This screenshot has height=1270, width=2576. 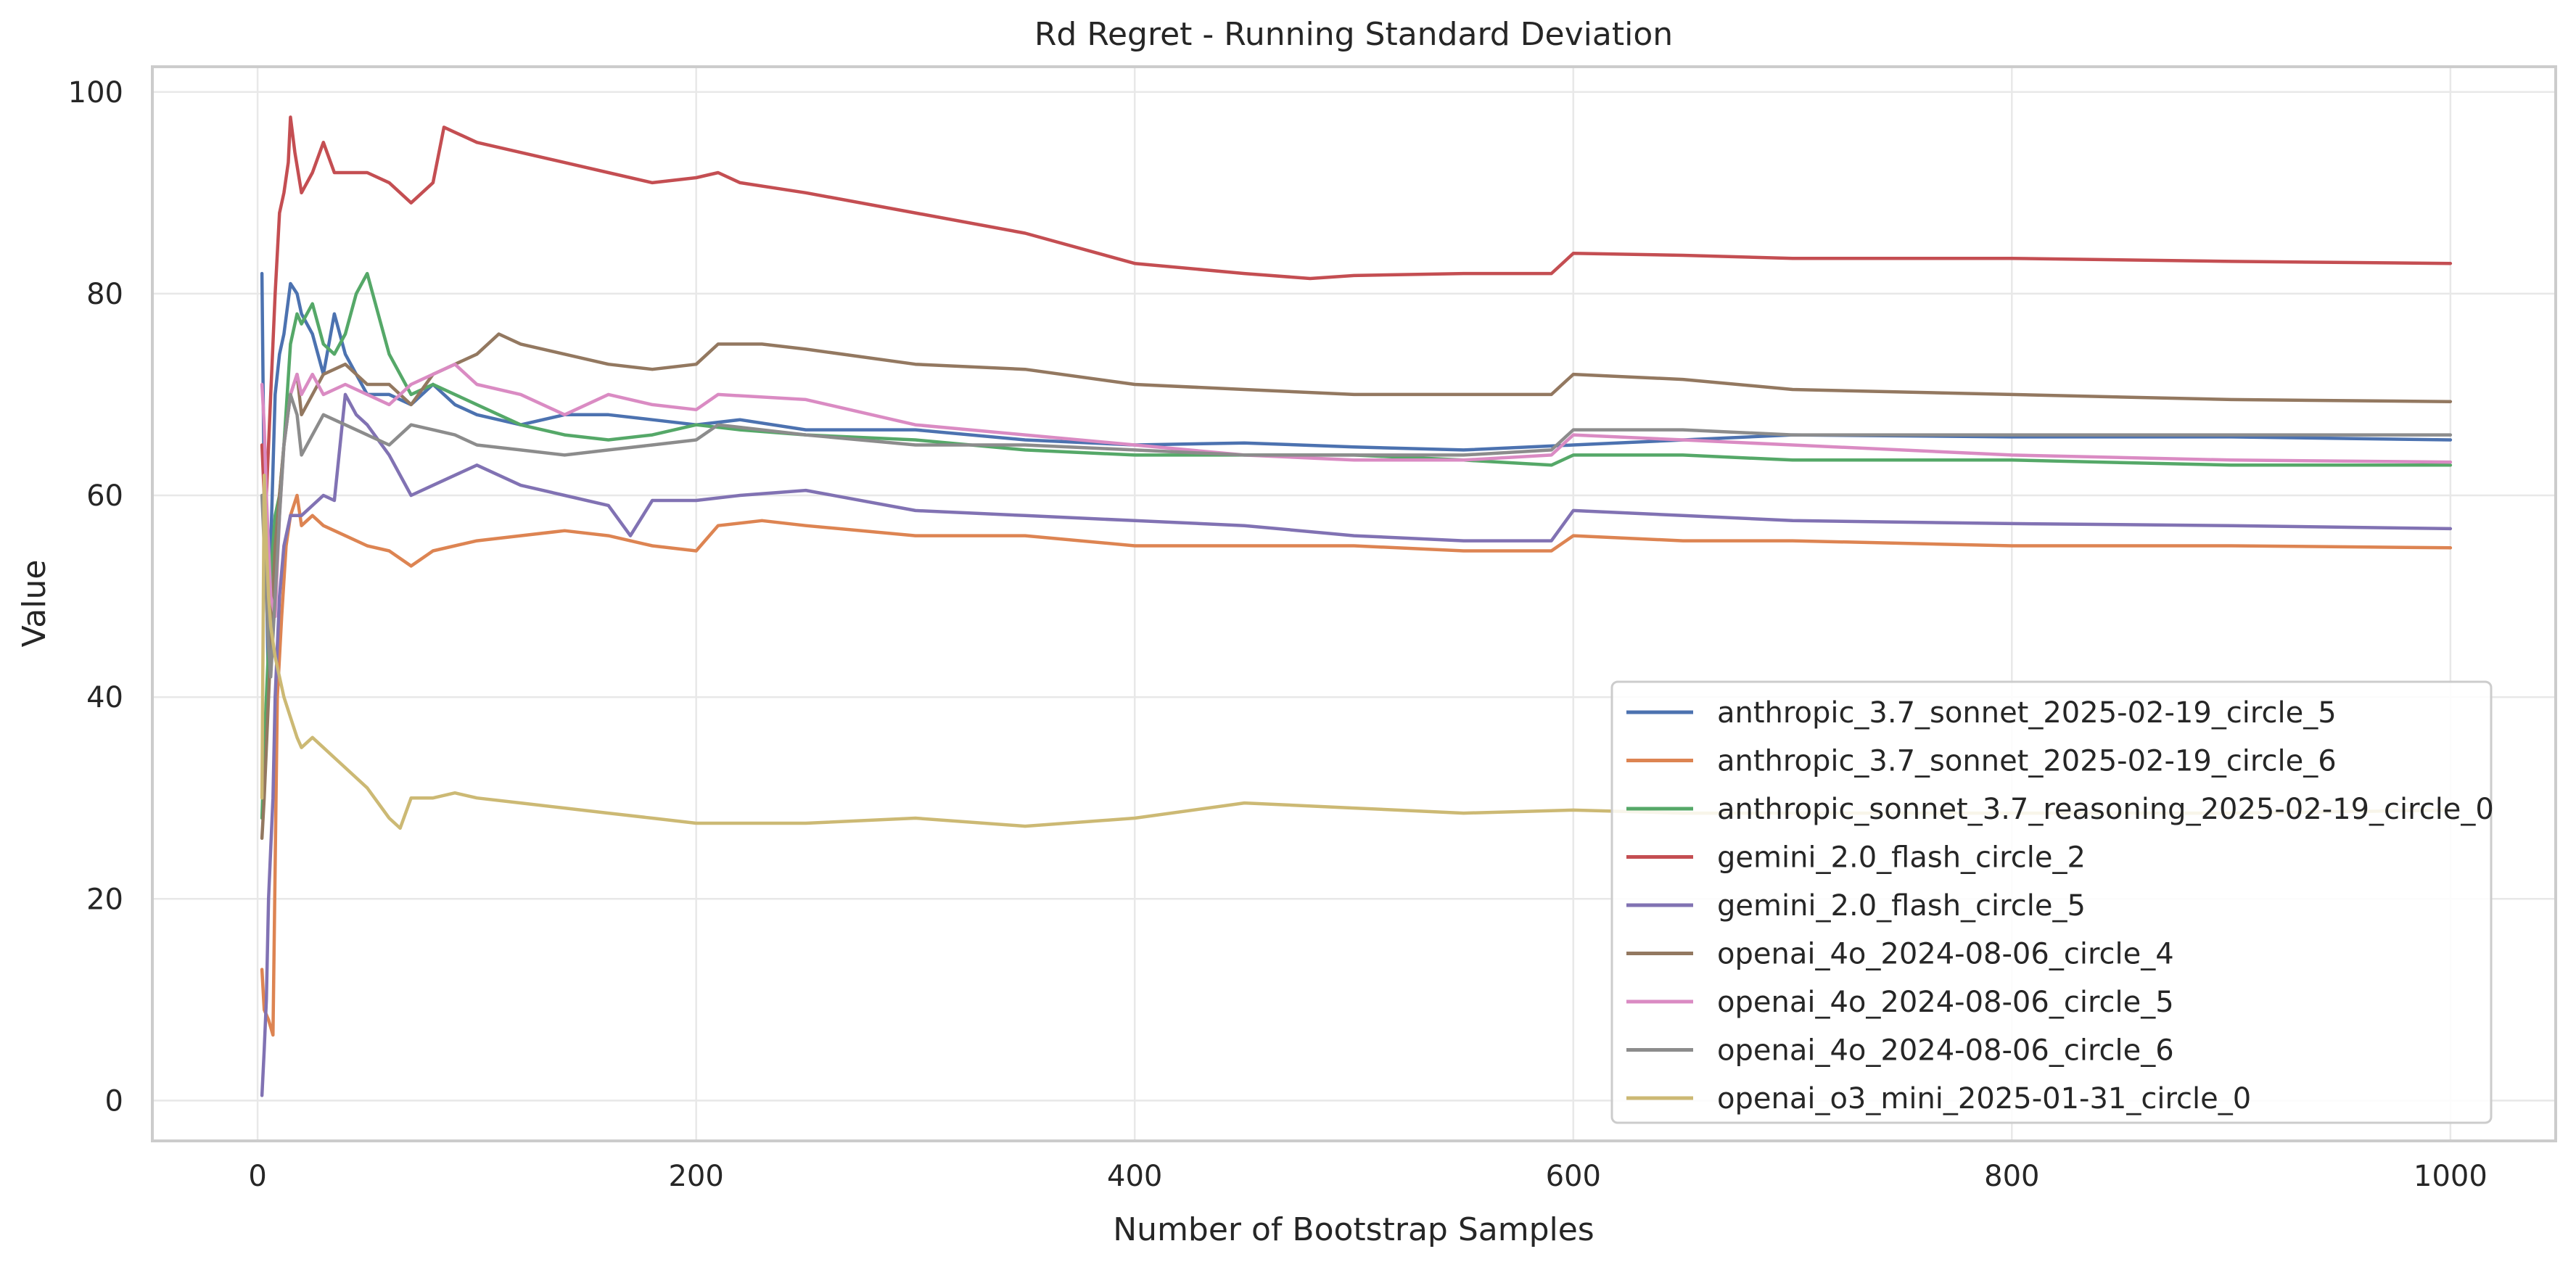 What do you see at coordinates (95, 93) in the screenshot?
I see `y-tick-label: 100` at bounding box center [95, 93].